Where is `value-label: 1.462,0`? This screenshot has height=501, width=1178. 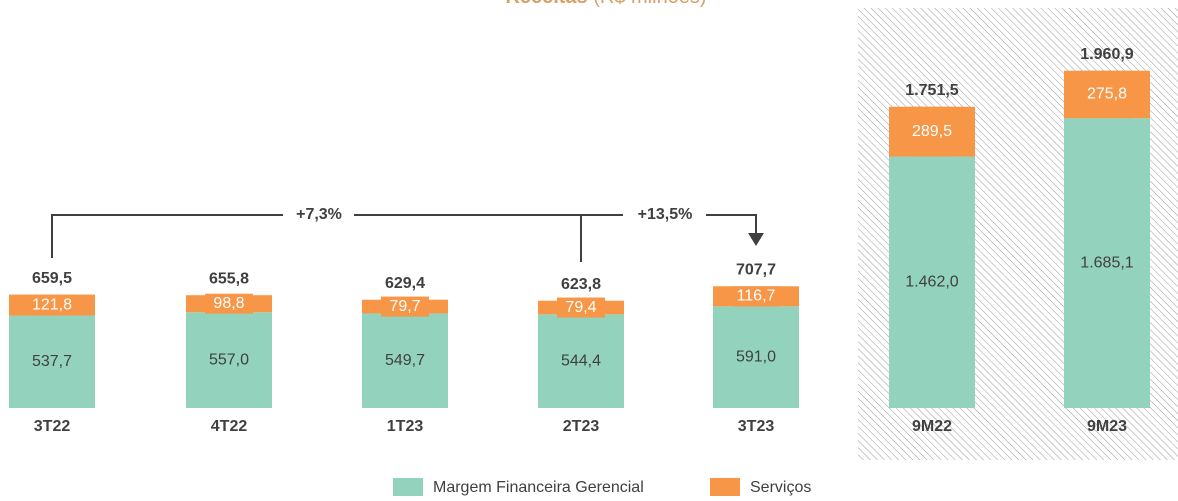 value-label: 1.462,0 is located at coordinates (931, 281).